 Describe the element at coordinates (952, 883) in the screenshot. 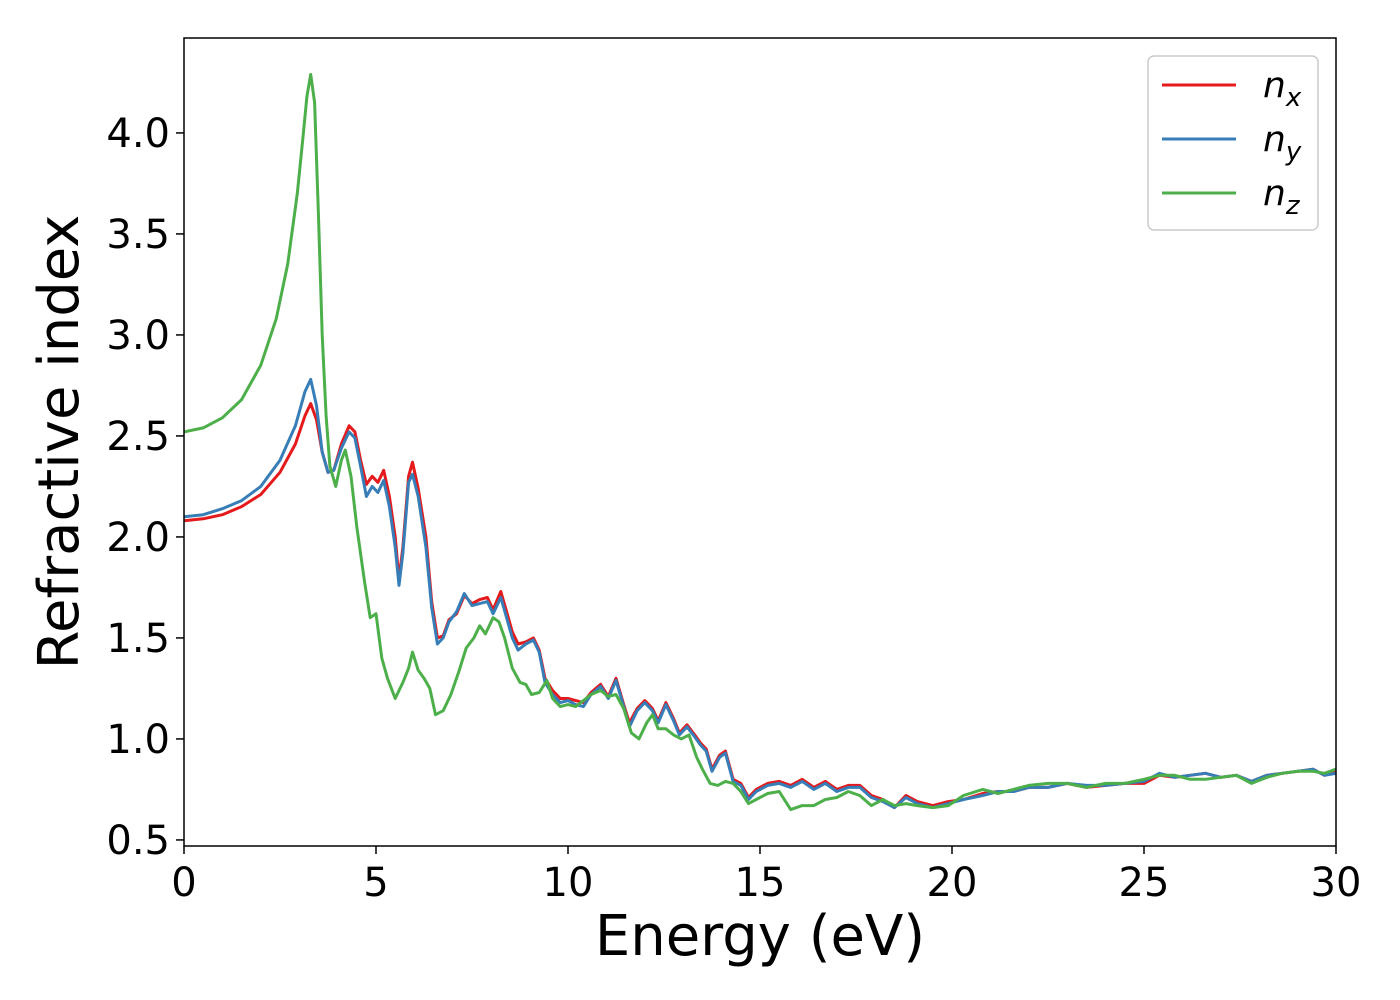

I see `x-tick-label: 20` at that location.